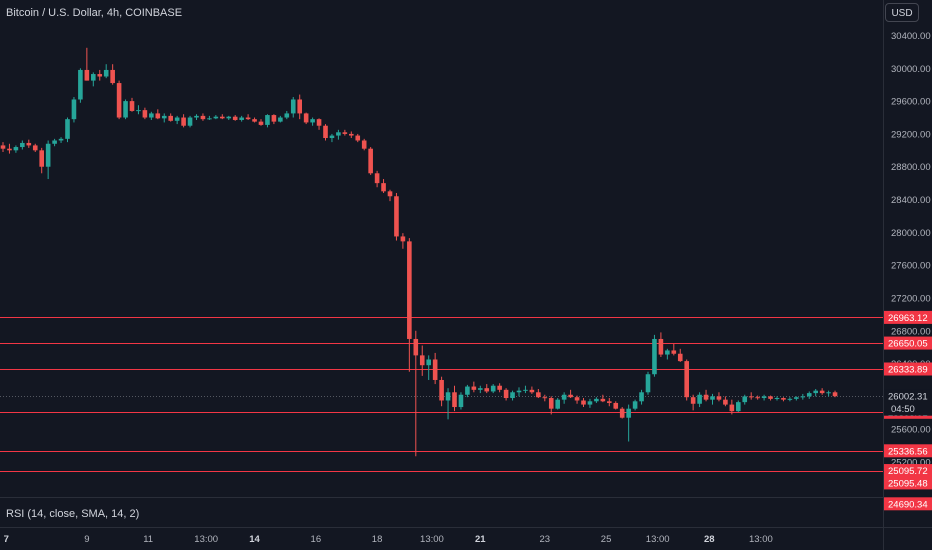 This screenshot has height=550, width=932. What do you see at coordinates (606, 539) in the screenshot?
I see `time-tick-label: 25` at bounding box center [606, 539].